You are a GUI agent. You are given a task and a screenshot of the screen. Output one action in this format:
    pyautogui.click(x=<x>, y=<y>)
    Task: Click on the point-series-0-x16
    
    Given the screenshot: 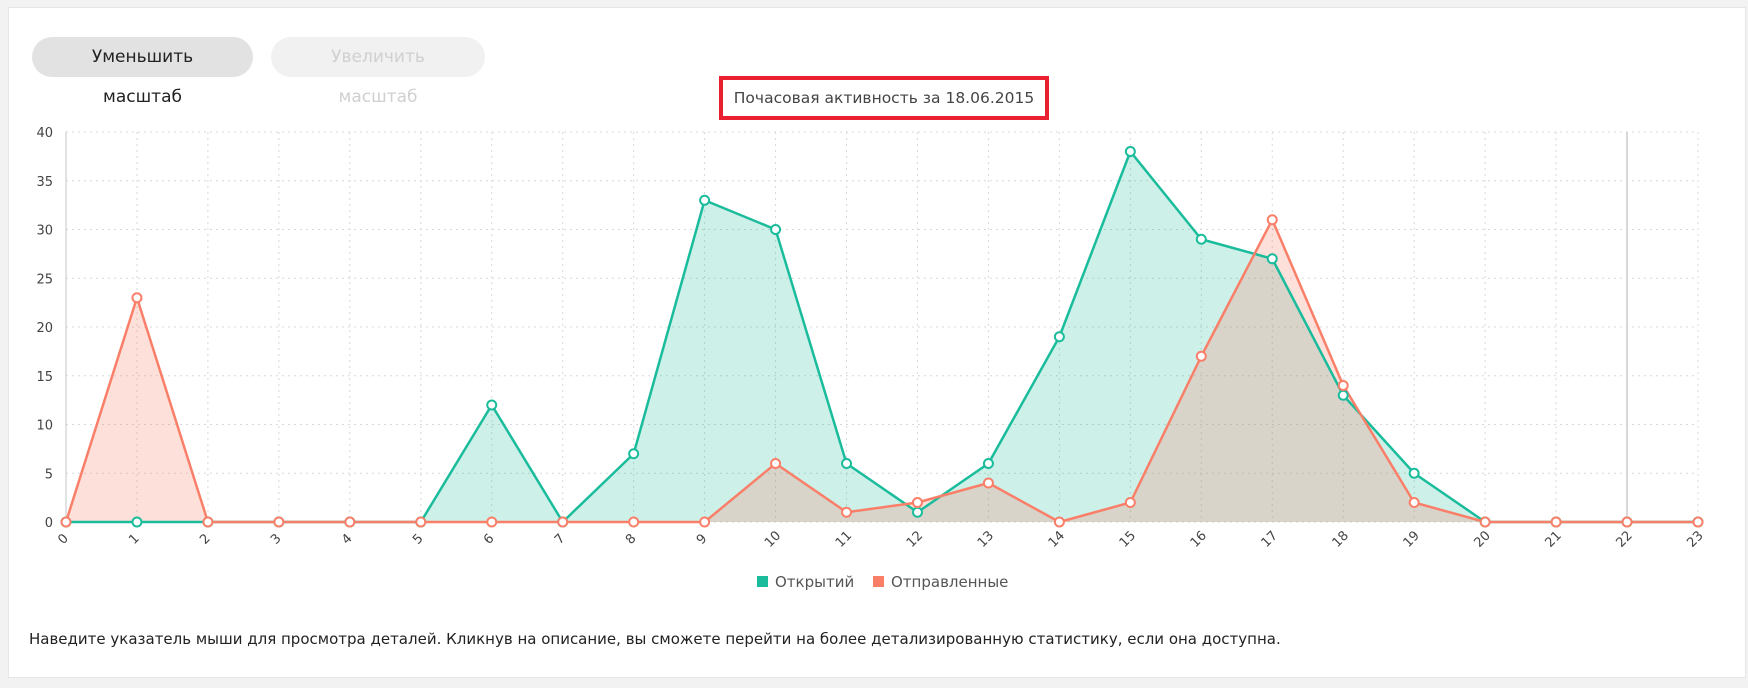 What is the action you would take?
    pyautogui.click(x=1201, y=239)
    